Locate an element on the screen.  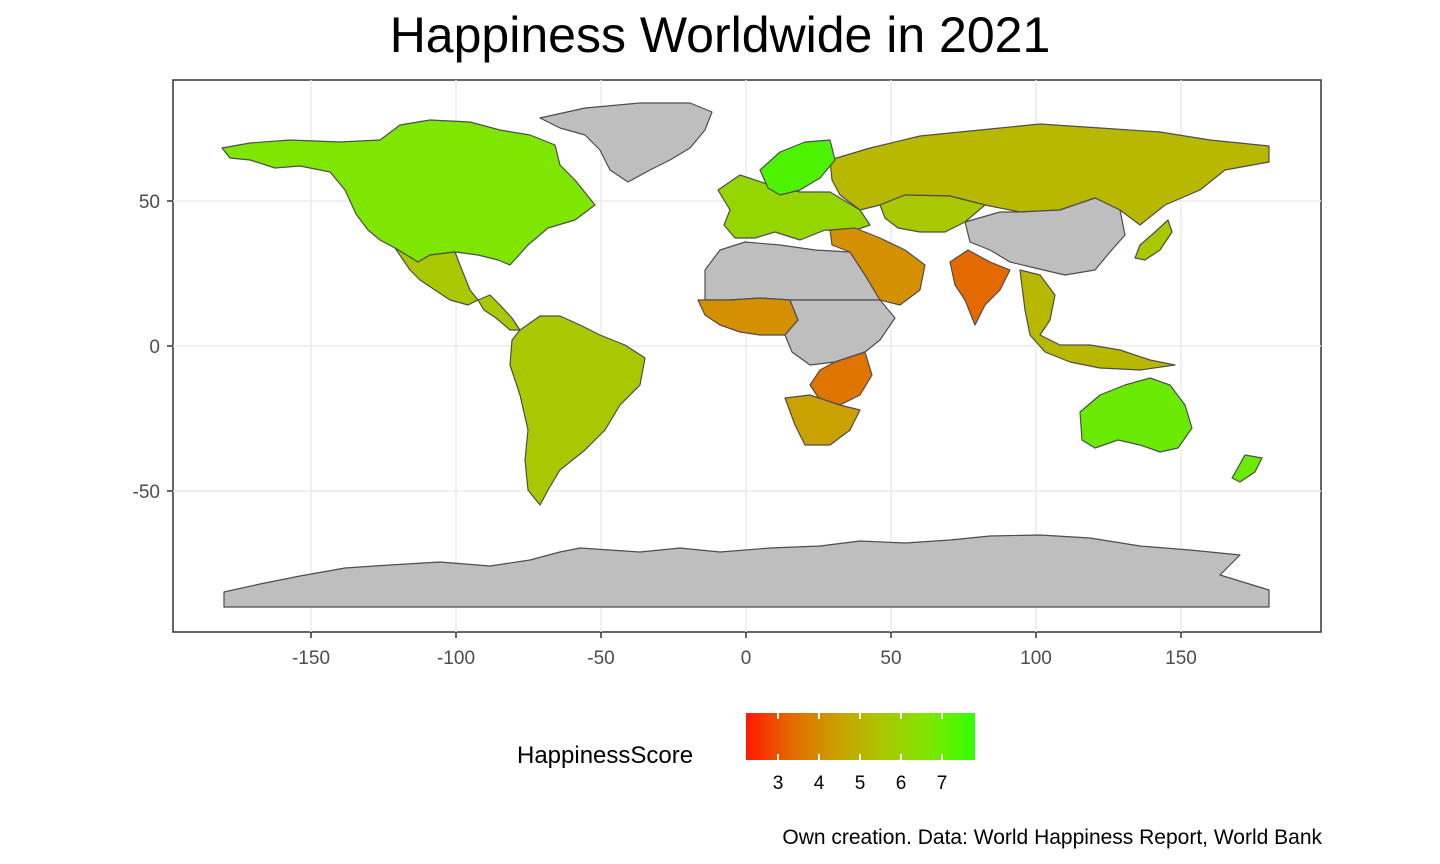
chart-title: Happiness Worldwide in 2021 is located at coordinates (720, 35).